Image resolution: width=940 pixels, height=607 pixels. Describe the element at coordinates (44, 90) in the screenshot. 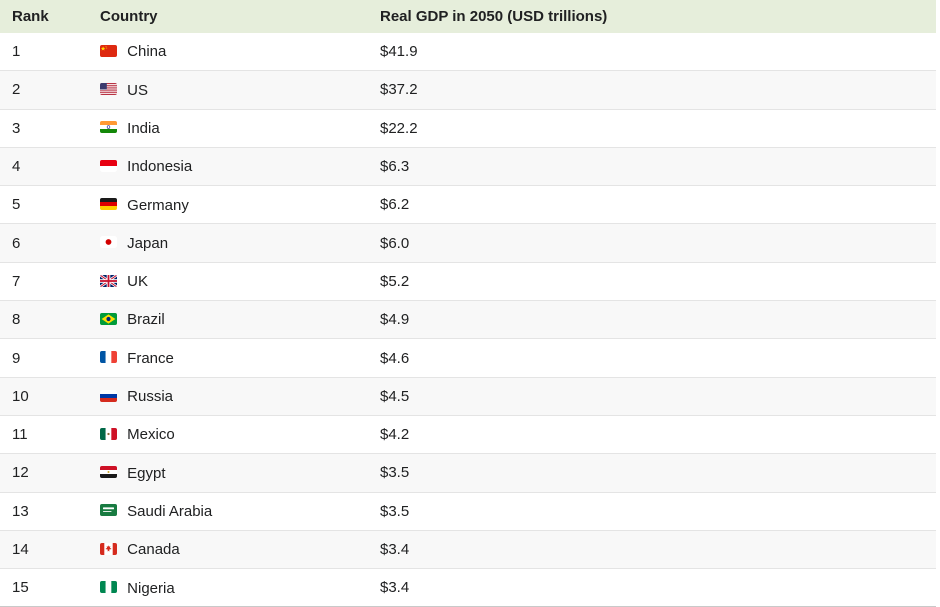

I see `rank-cell: 2` at that location.